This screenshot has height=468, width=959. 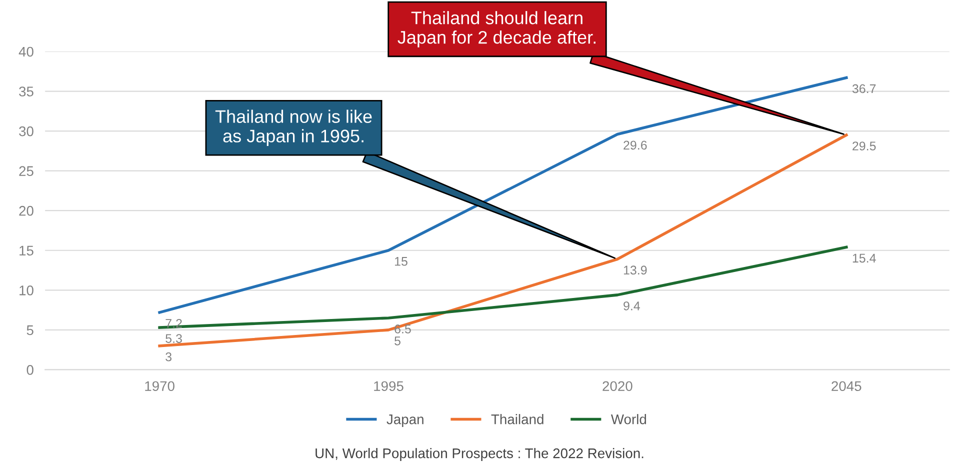 I want to click on annotation: Thailand now is like as Japan in 1995., so click(x=293, y=128).